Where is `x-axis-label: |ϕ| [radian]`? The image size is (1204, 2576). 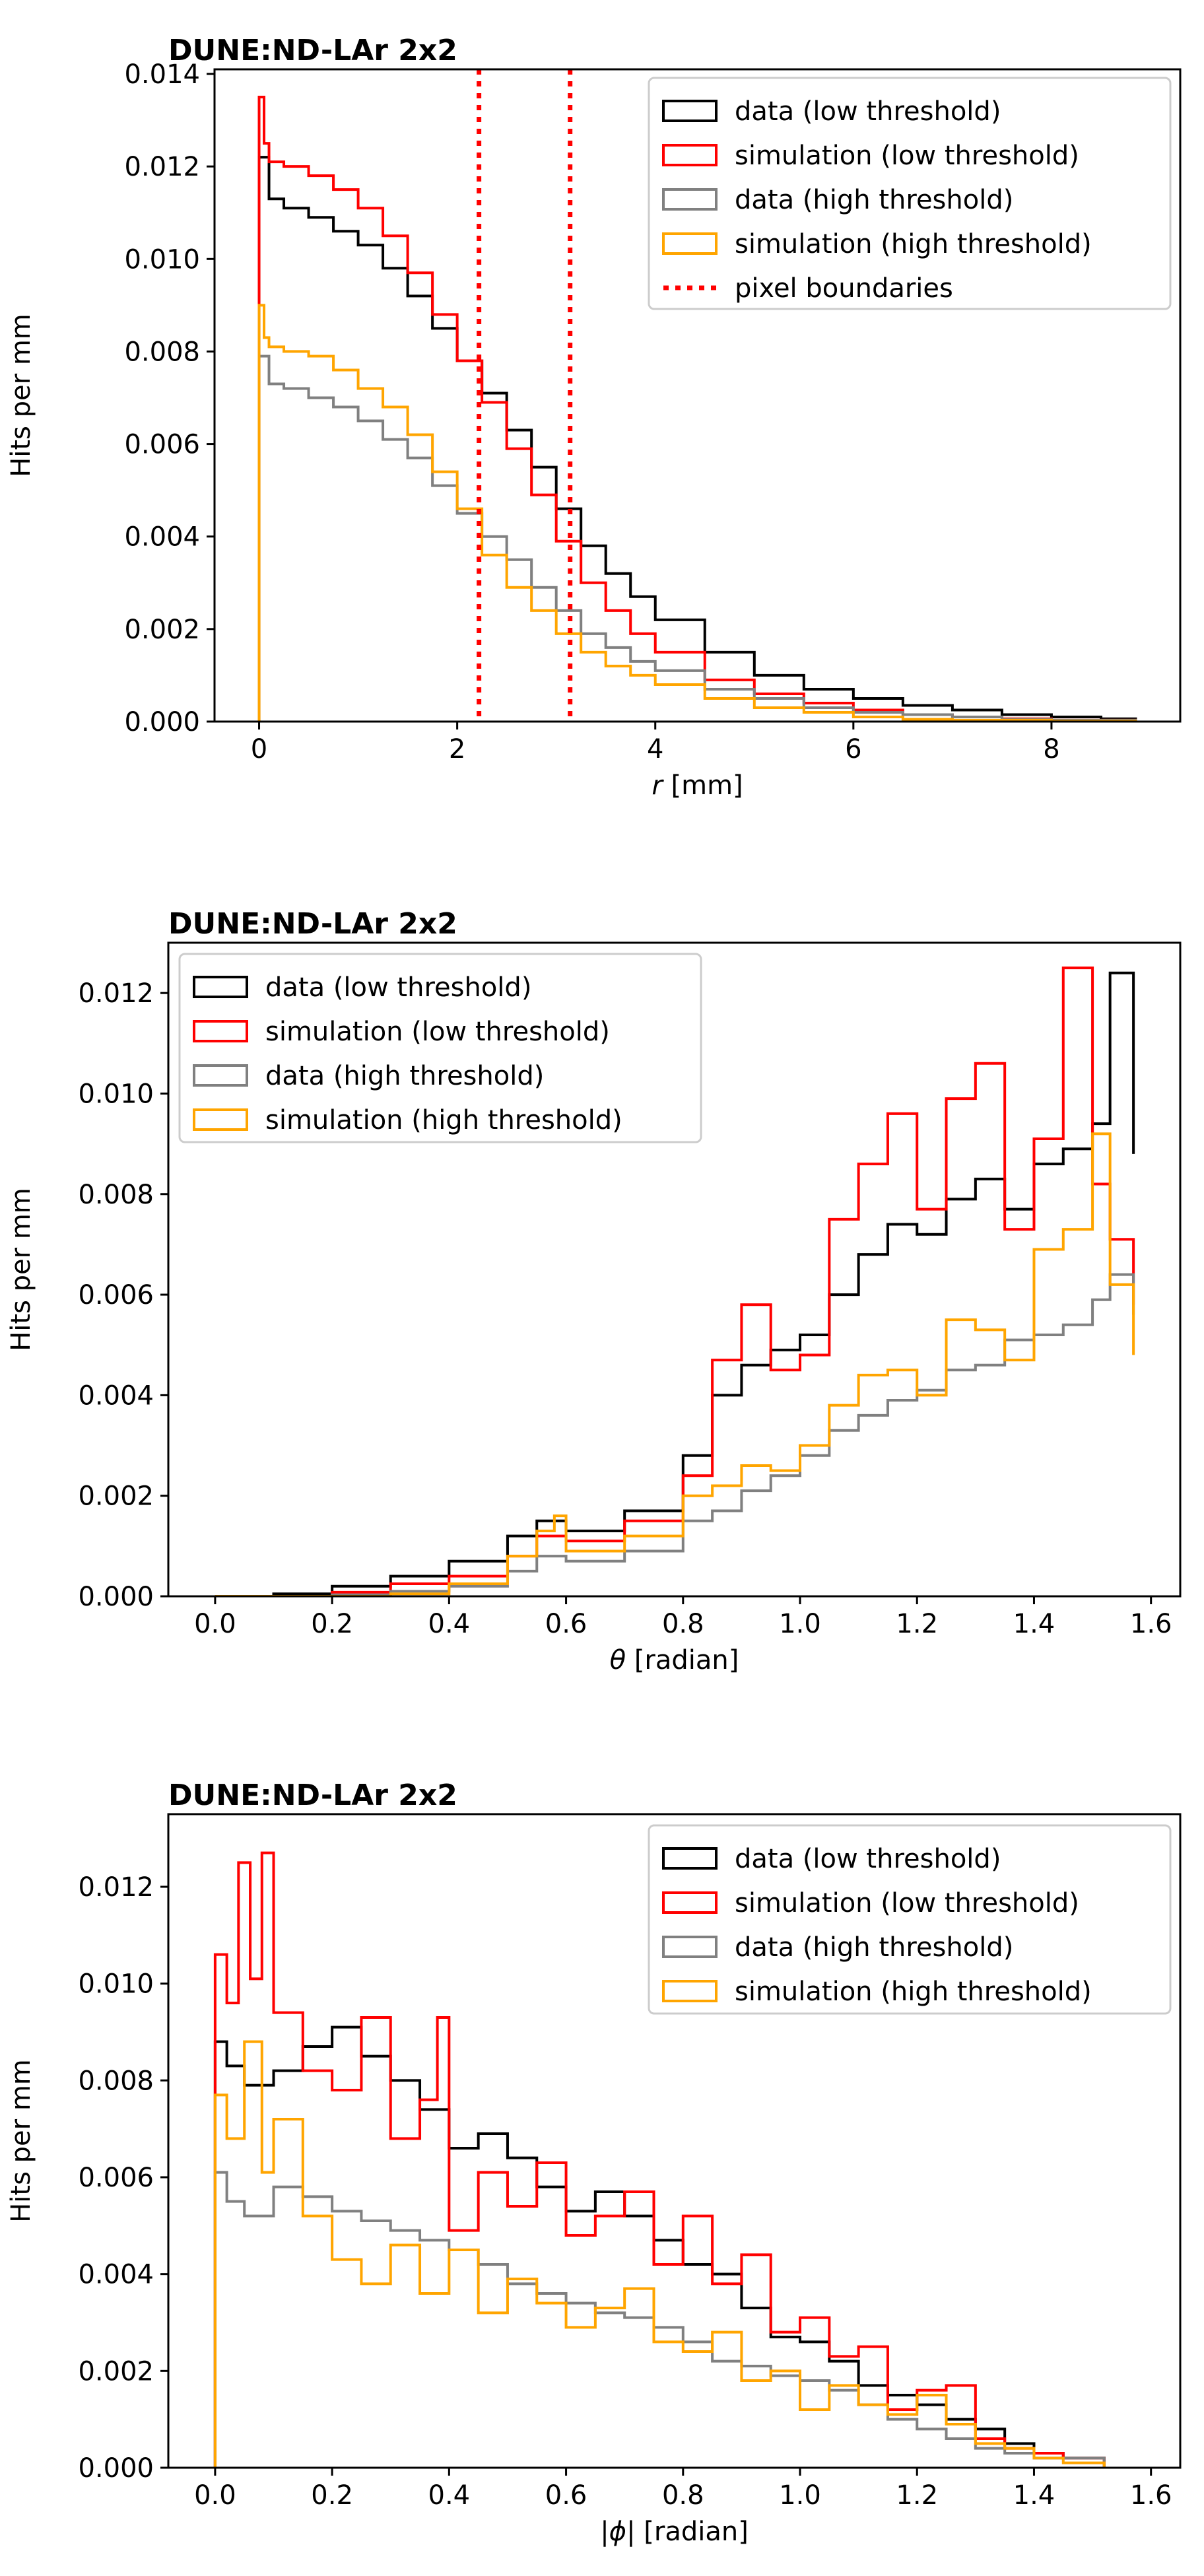 x-axis-label: |ϕ| [radian] is located at coordinates (674, 2532).